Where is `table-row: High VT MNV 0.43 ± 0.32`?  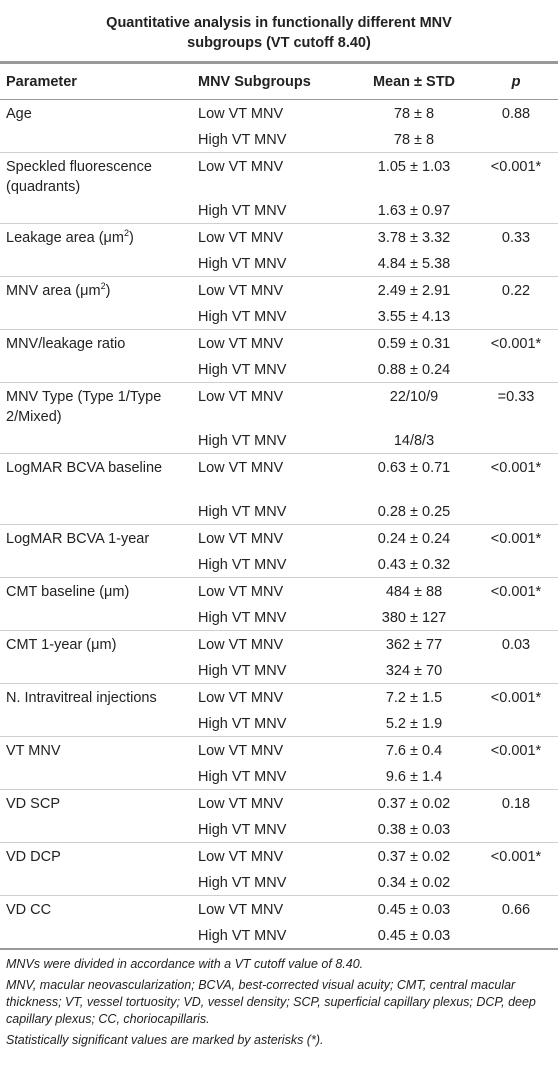
table-row: High VT MNV 0.43 ± 0.32 is located at coordinates (279, 564).